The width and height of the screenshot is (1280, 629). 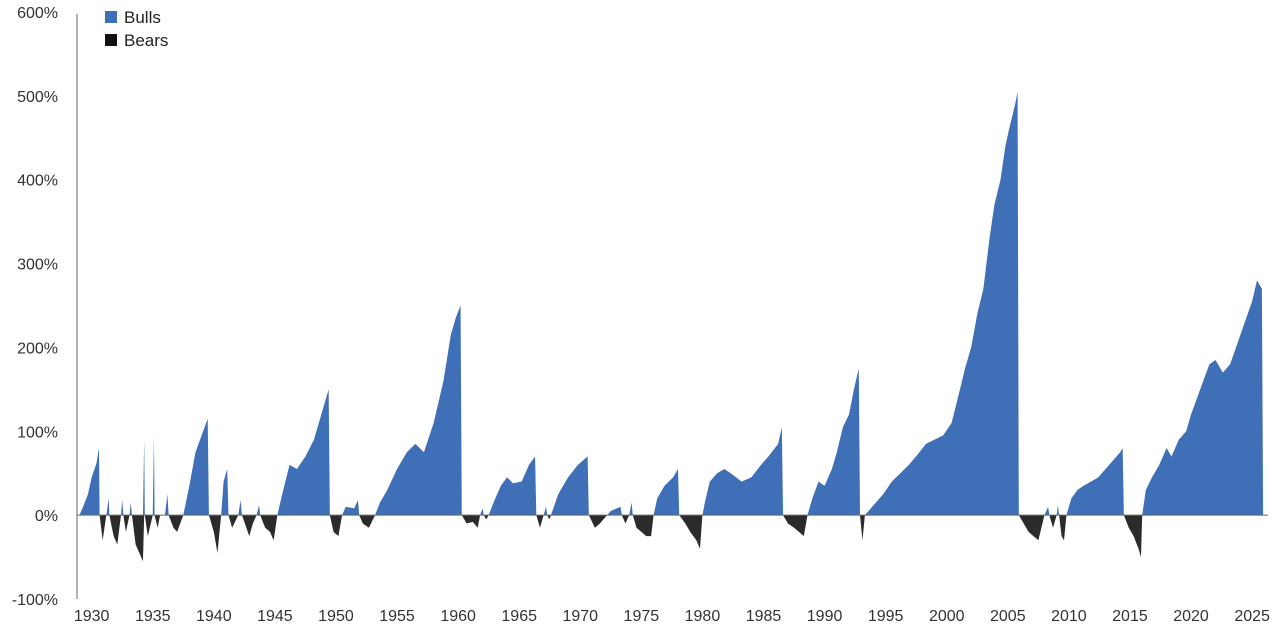 I want to click on x-tick-label: 1950, so click(x=336, y=616).